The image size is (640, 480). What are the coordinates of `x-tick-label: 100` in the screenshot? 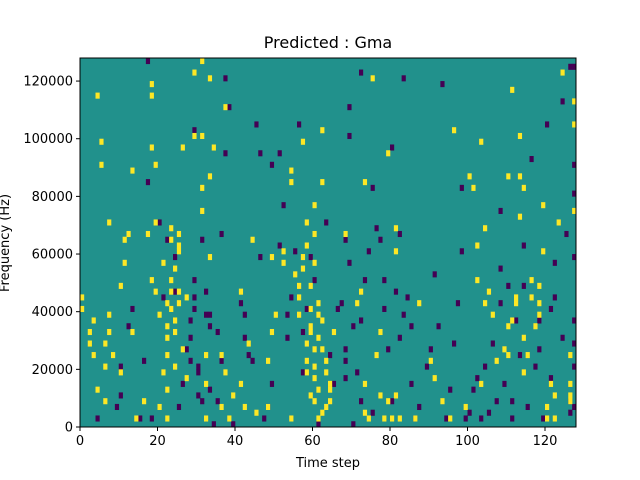 It's located at (467, 441).